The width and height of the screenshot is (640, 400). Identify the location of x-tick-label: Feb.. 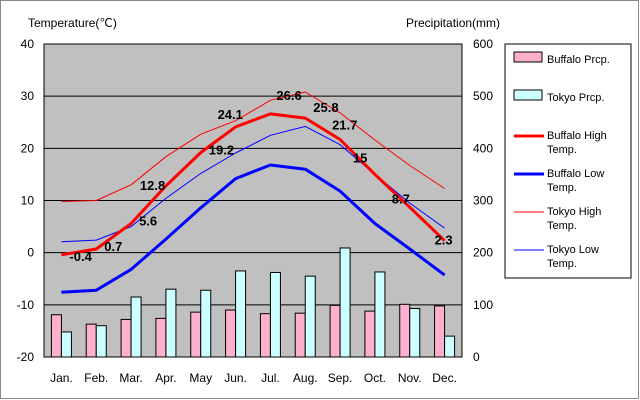
(96, 378).